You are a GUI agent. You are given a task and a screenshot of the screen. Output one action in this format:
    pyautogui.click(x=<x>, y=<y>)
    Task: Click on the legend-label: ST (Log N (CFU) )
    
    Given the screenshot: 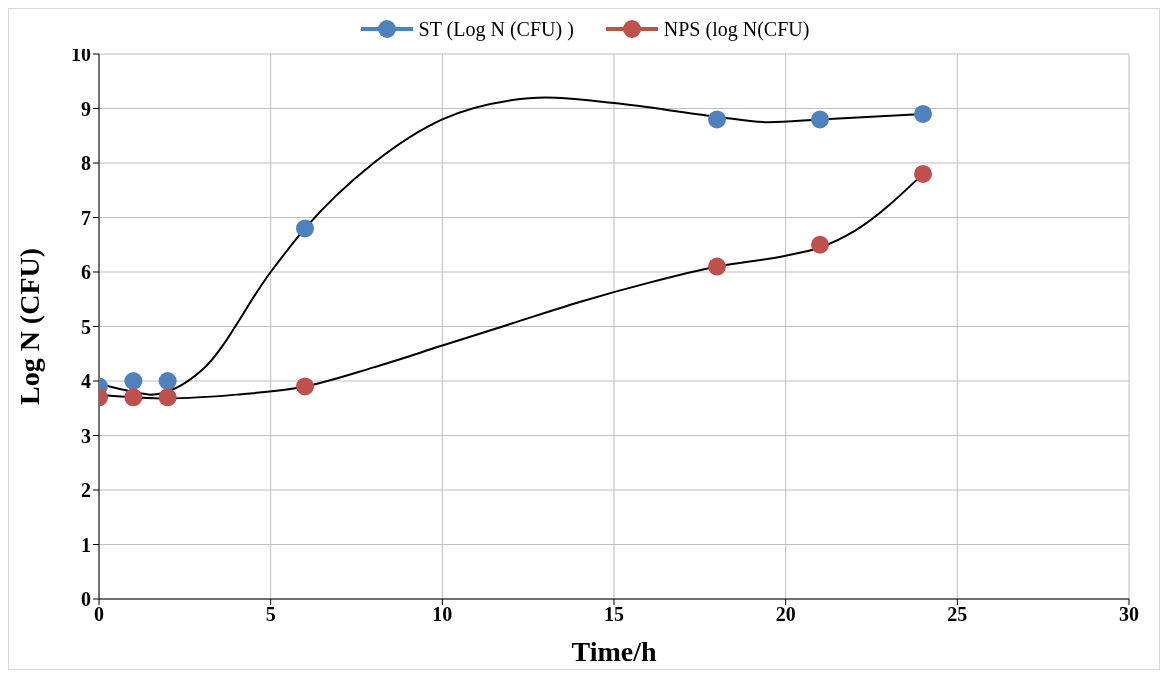 What is the action you would take?
    pyautogui.click(x=496, y=29)
    